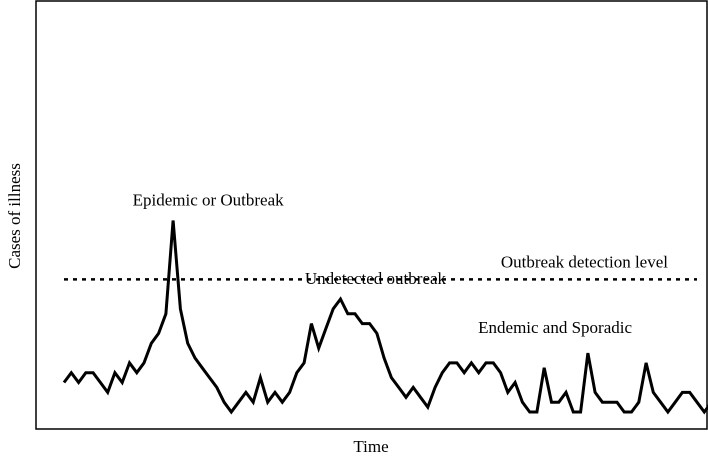 This screenshot has width=708, height=459. Describe the element at coordinates (370, 446) in the screenshot. I see `x-axis-label: Time` at that location.